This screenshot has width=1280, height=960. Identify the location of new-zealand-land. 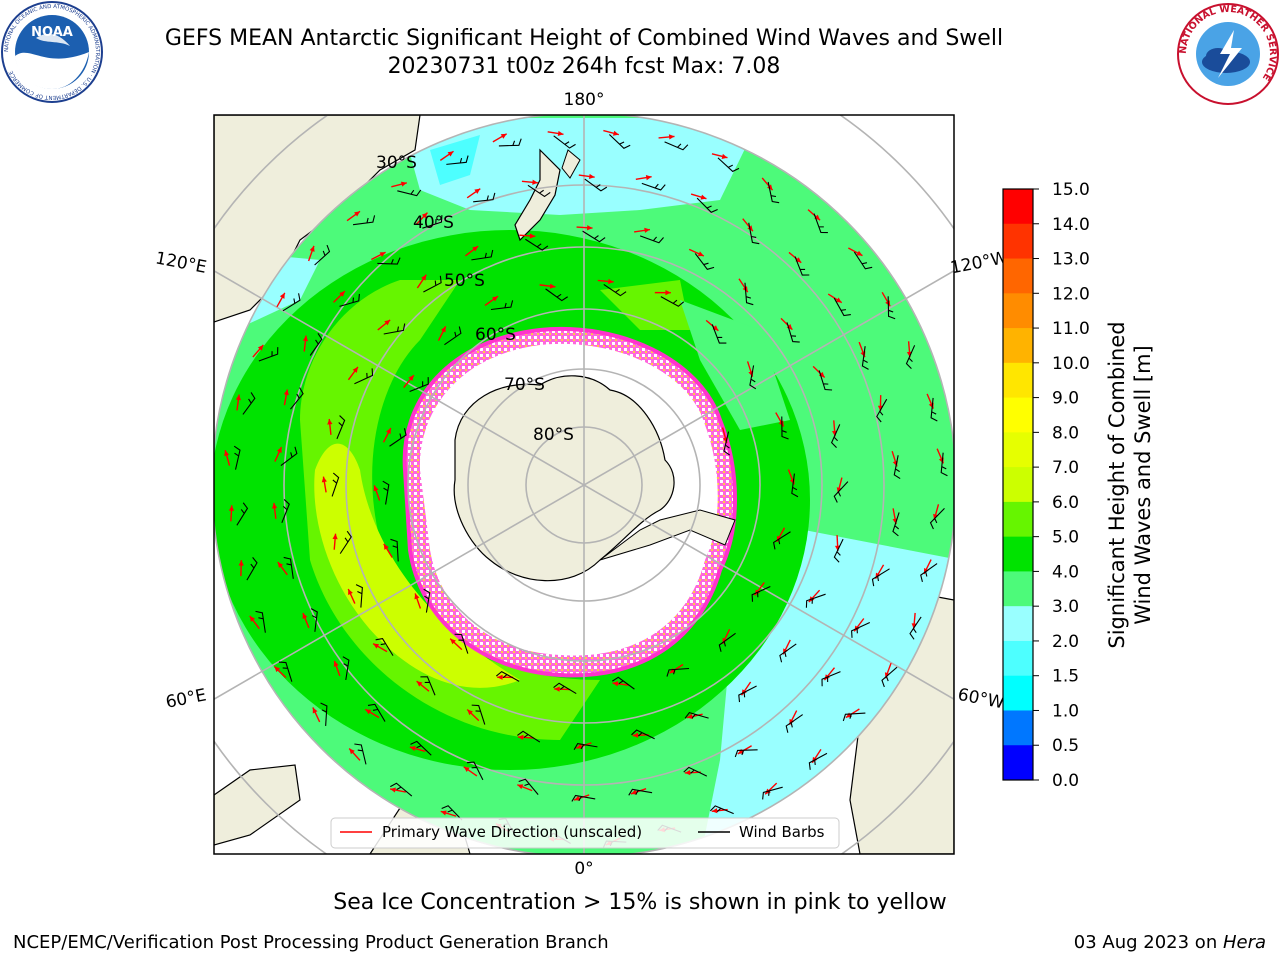
(537, 195).